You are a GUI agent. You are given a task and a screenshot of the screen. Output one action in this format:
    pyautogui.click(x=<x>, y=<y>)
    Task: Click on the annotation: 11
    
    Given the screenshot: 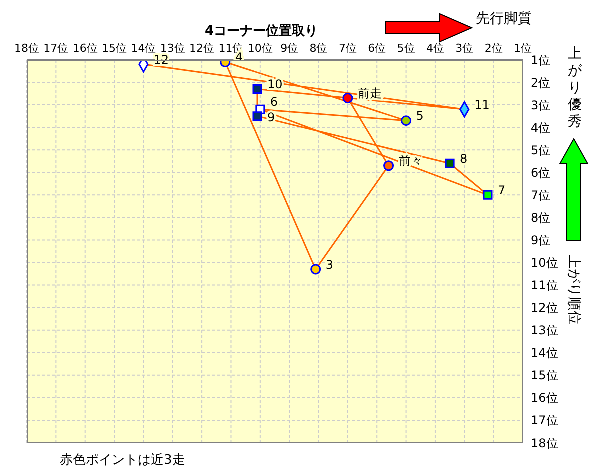 What is the action you would take?
    pyautogui.click(x=482, y=105)
    